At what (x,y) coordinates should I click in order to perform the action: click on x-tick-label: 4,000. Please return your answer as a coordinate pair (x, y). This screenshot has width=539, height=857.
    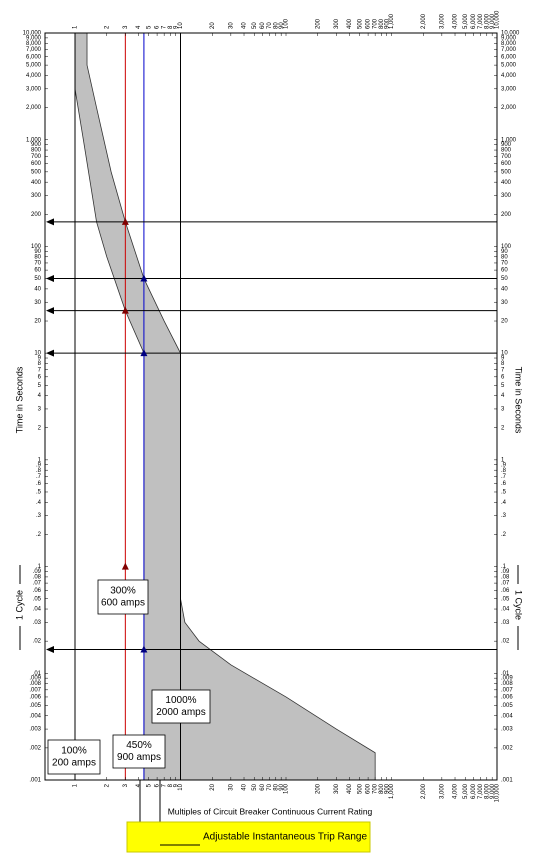
    Looking at the image, I should click on (456, 21).